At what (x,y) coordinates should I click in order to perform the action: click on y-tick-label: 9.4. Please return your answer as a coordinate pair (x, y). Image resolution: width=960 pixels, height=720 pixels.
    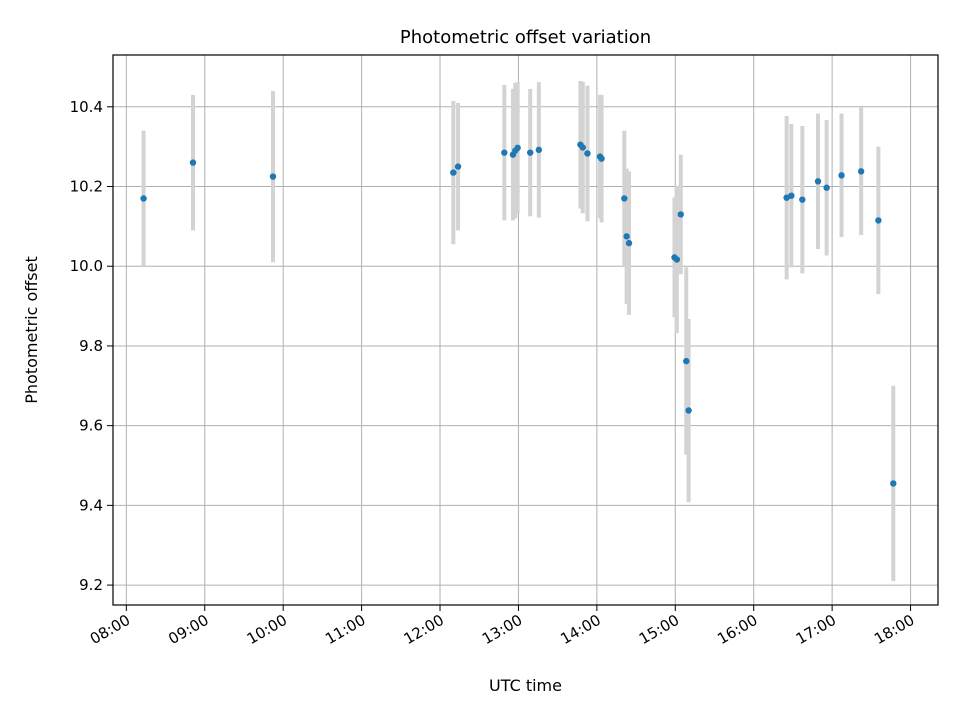
    Looking at the image, I should click on (91, 505).